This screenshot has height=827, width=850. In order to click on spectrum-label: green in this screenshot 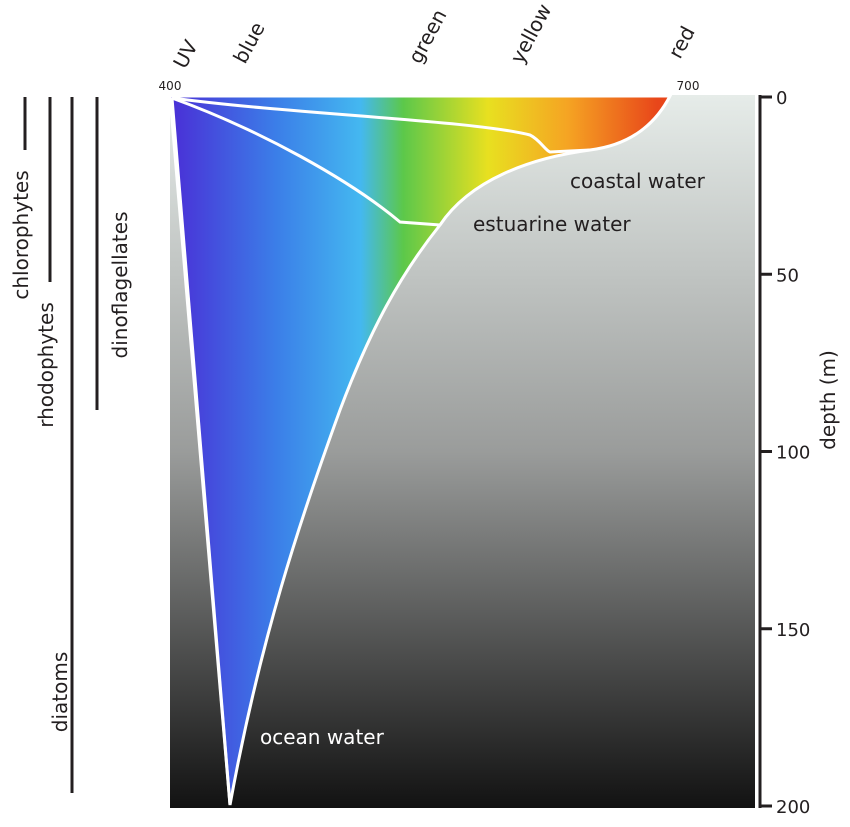, I will do `click(427, 36)`.